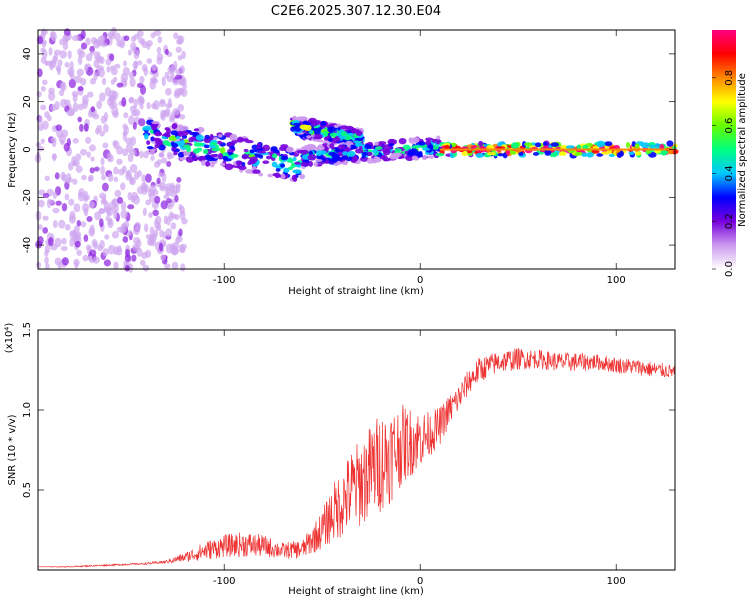 Image resolution: width=750 pixels, height=600 pixels. What do you see at coordinates (27, 330) in the screenshot?
I see `y-tick-label: 1.5` at bounding box center [27, 330].